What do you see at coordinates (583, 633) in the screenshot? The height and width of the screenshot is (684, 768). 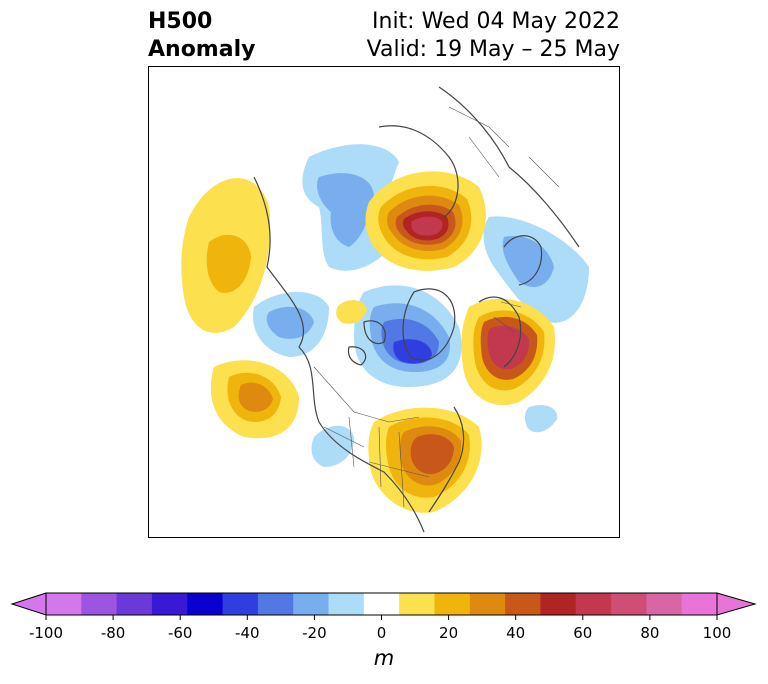 I see `colorbar-tick-label: 60` at bounding box center [583, 633].